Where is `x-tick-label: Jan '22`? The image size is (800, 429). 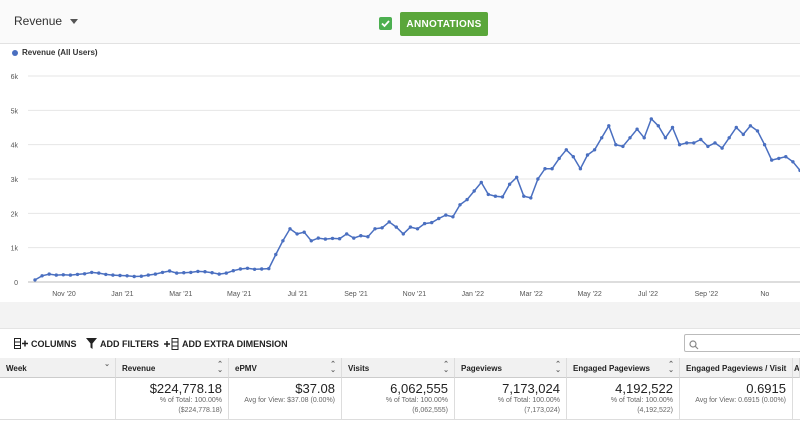
x-tick-label: Jan '22 is located at coordinates (473, 294).